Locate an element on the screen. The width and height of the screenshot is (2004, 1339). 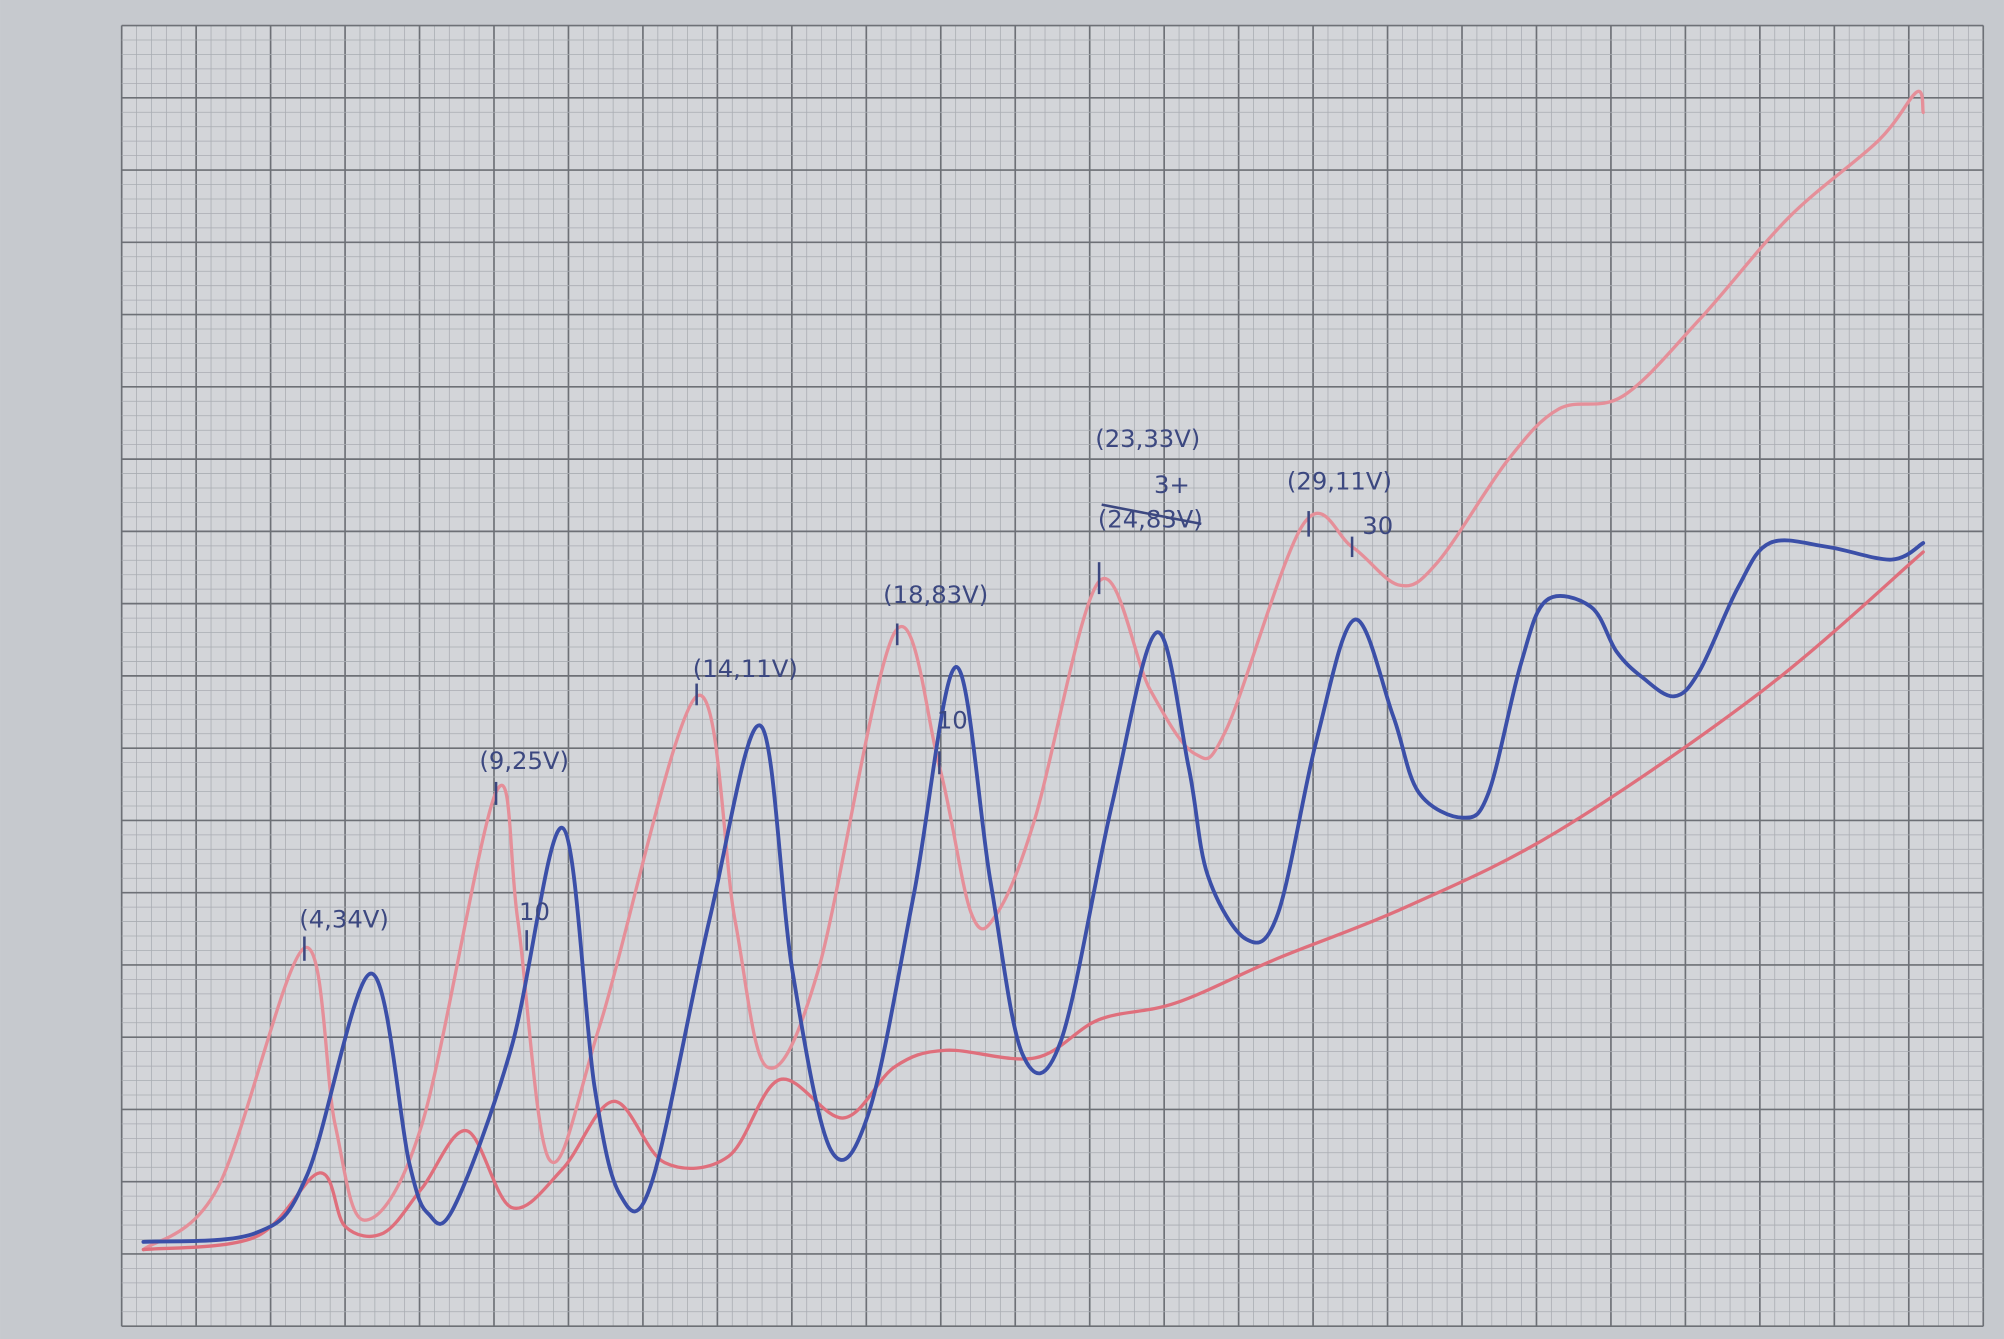
annotation: (18,83V) is located at coordinates (935, 594).